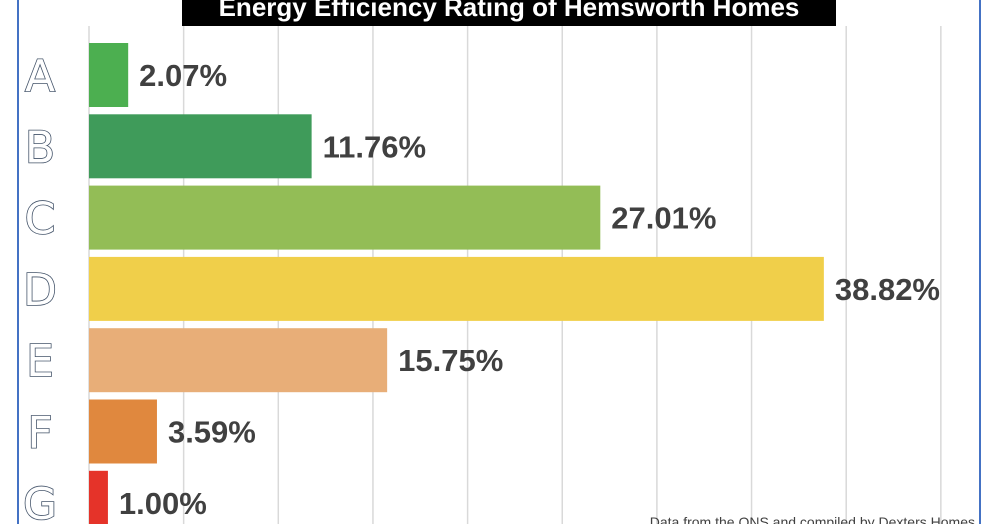 Image resolution: width=1000 pixels, height=524 pixels. Describe the element at coordinates (200, 146) in the screenshot. I see `bar-b` at that location.